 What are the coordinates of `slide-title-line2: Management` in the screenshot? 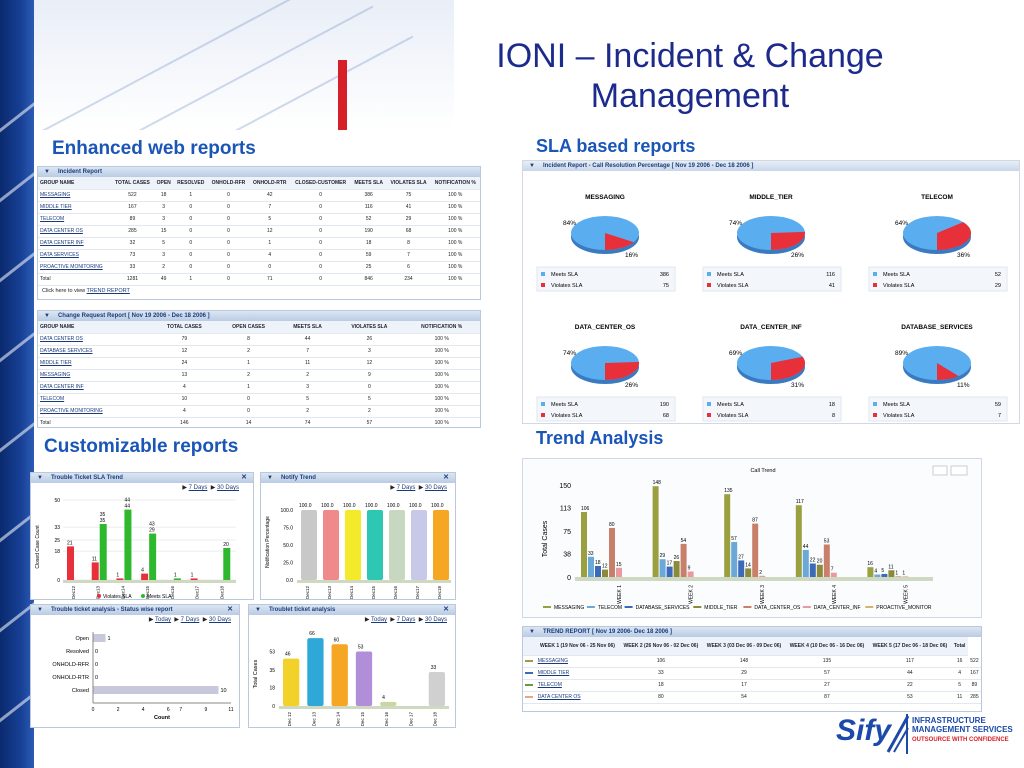 It's located at (690, 96).